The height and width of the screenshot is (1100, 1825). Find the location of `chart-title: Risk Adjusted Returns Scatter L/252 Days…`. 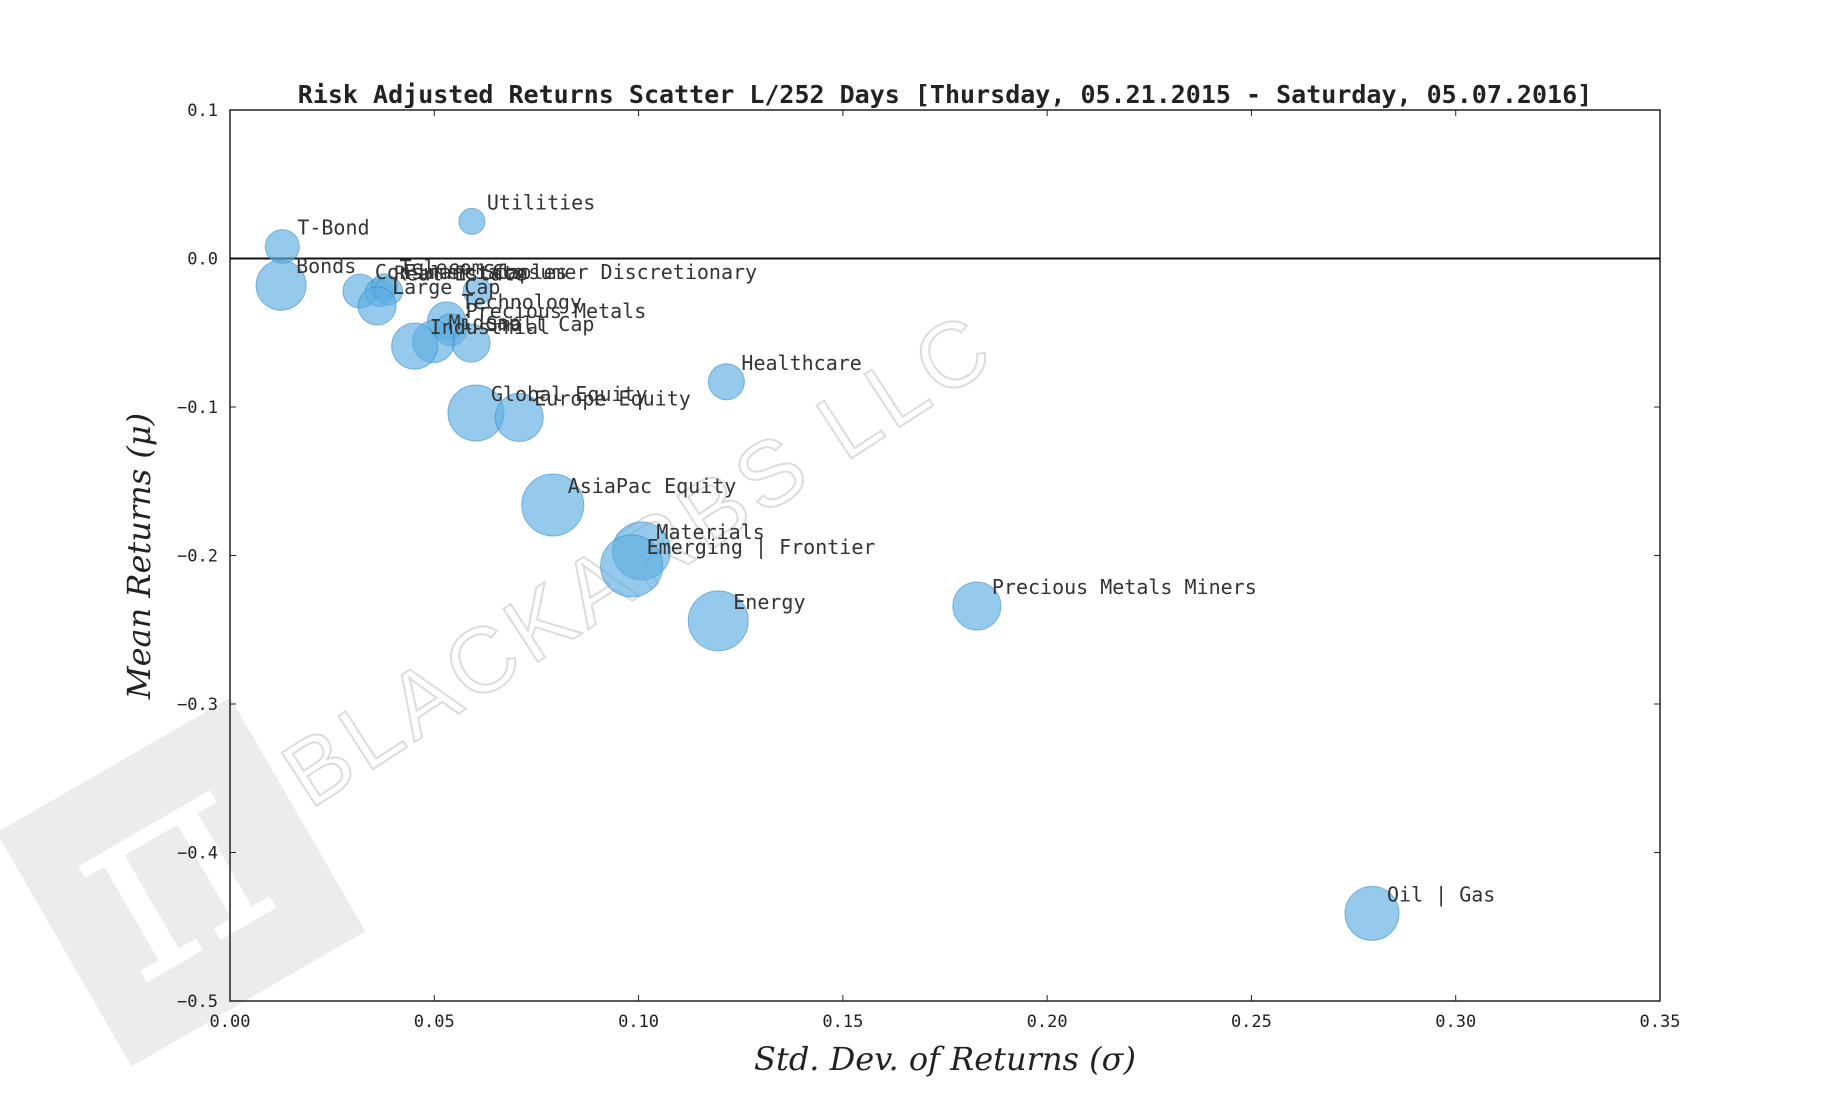

chart-title: Risk Adjusted Returns Scatter L/252 Days… is located at coordinates (945, 94).